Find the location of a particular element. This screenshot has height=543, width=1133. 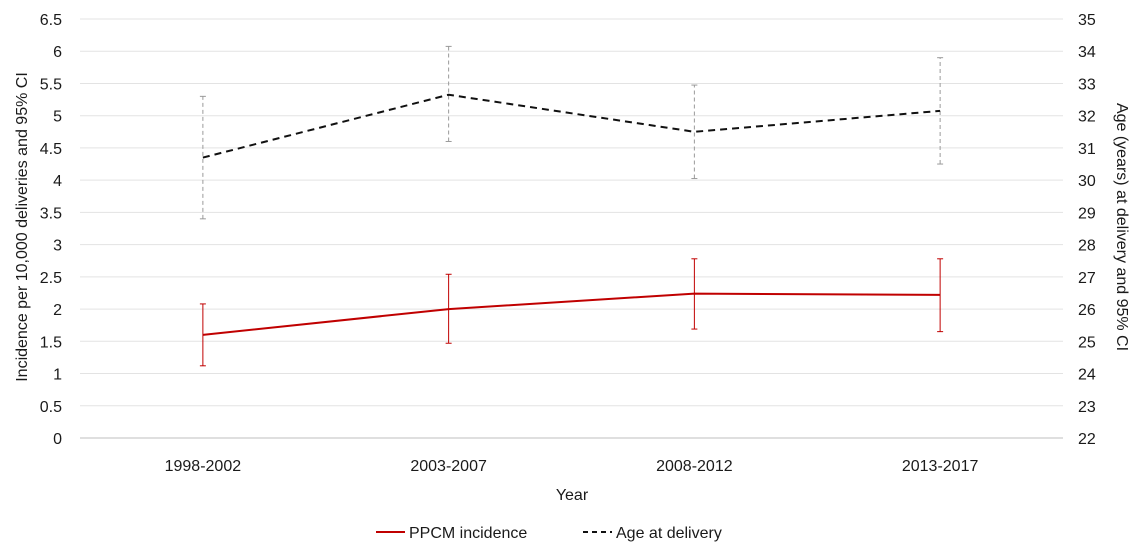

right-tick-label: 26 is located at coordinates (1087, 310).